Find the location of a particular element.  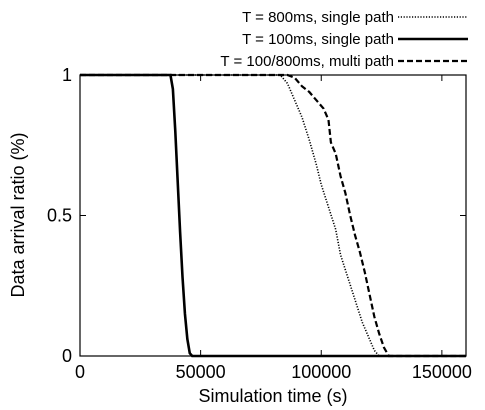

y-axis-label: Data arrival ratio (%) is located at coordinates (18, 214).